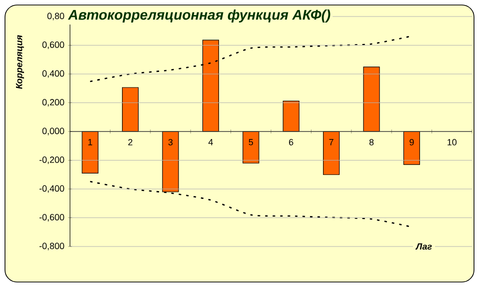 The image size is (479, 286). I want to click on x-tick-label: 3, so click(170, 142).